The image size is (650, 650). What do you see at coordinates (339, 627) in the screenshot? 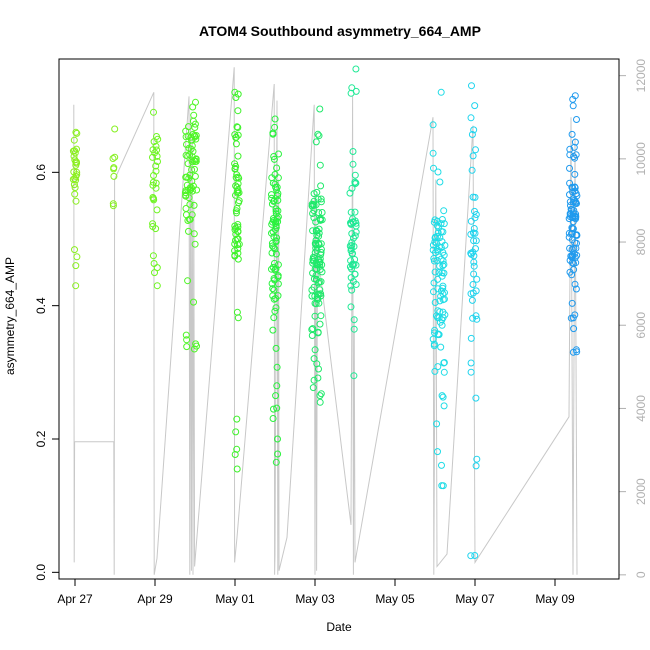
I see `x-axis-label: Date` at bounding box center [339, 627].